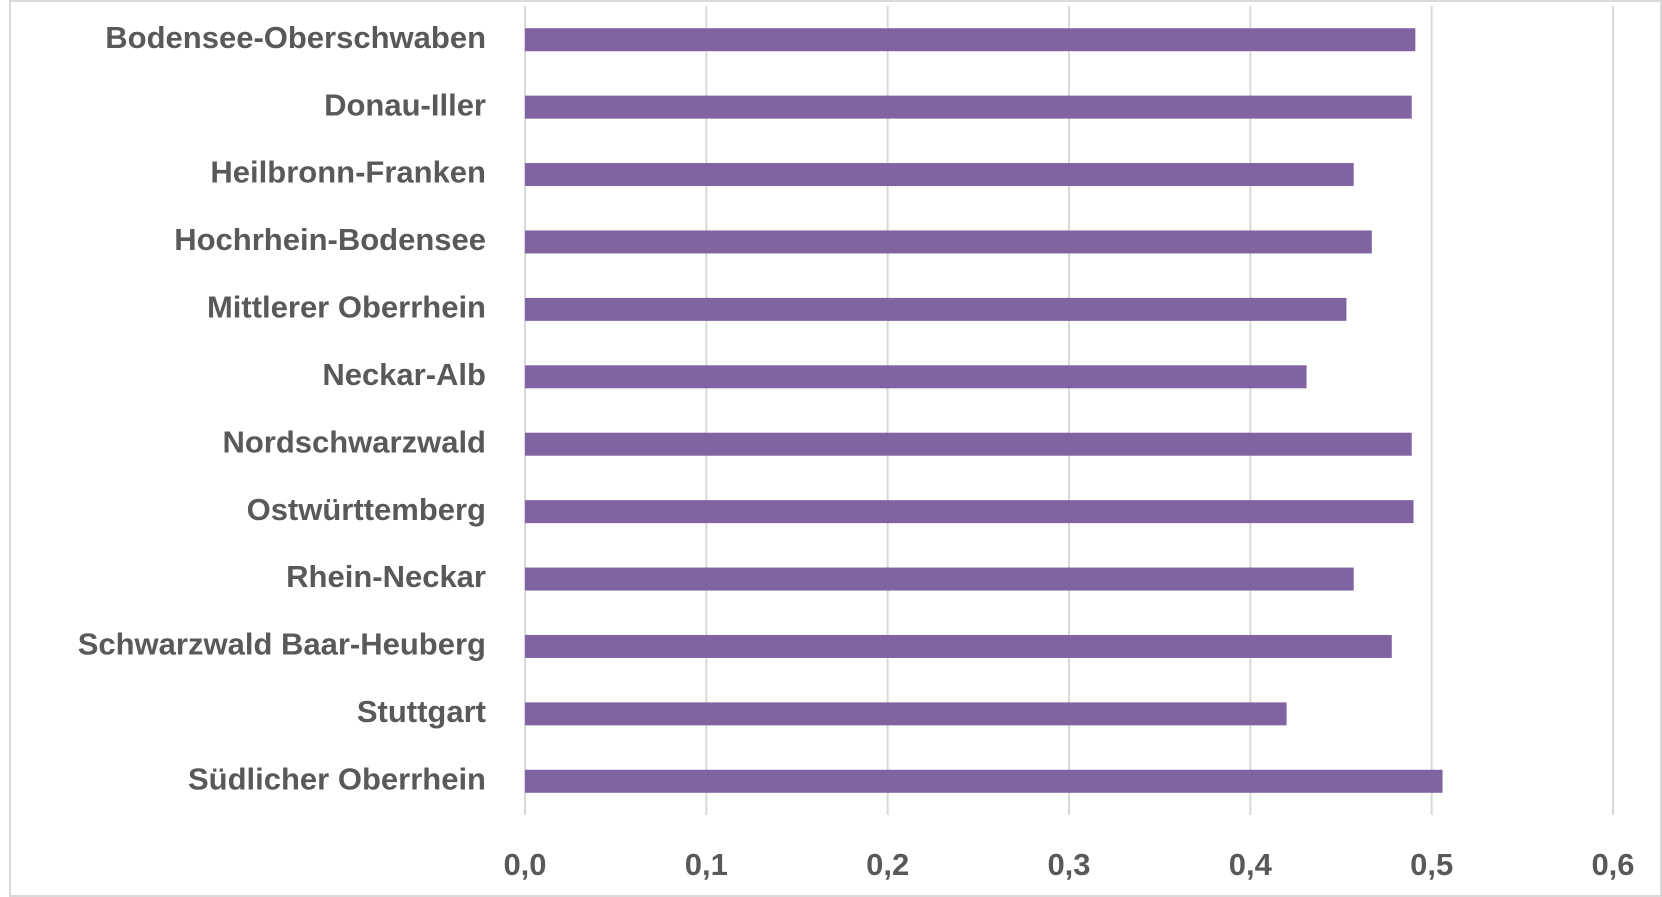 This screenshot has height=897, width=1662. Describe the element at coordinates (404, 374) in the screenshot. I see `y-tick-label: Neckar-Alb` at that location.